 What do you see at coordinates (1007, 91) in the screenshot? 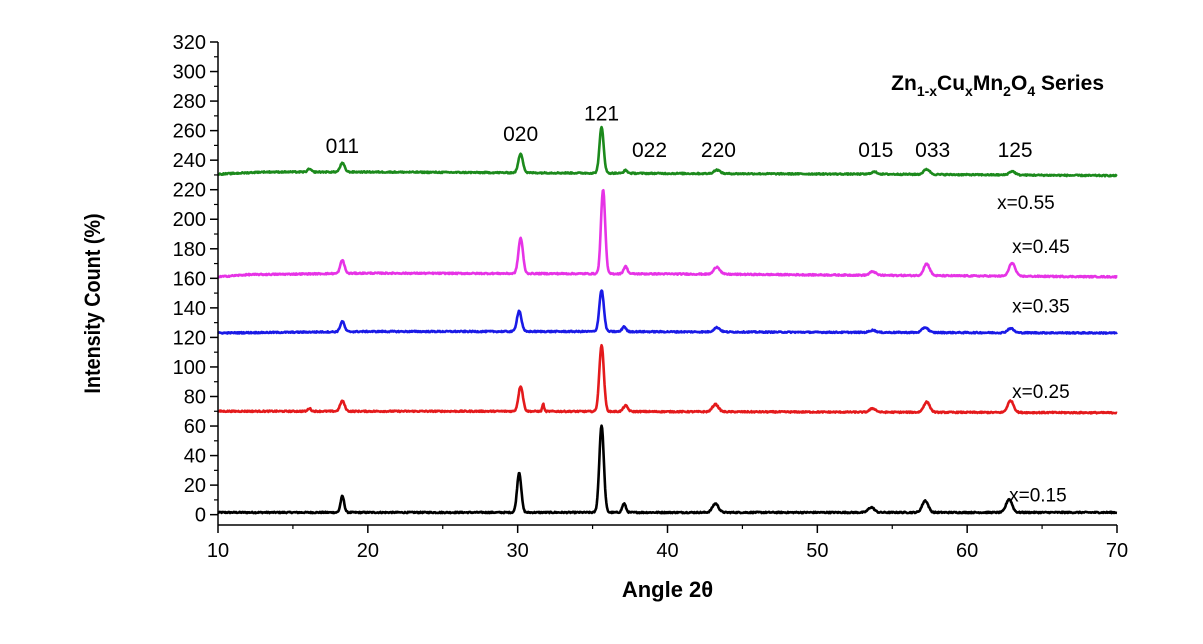
I see `title-subscript: 2` at bounding box center [1007, 91].